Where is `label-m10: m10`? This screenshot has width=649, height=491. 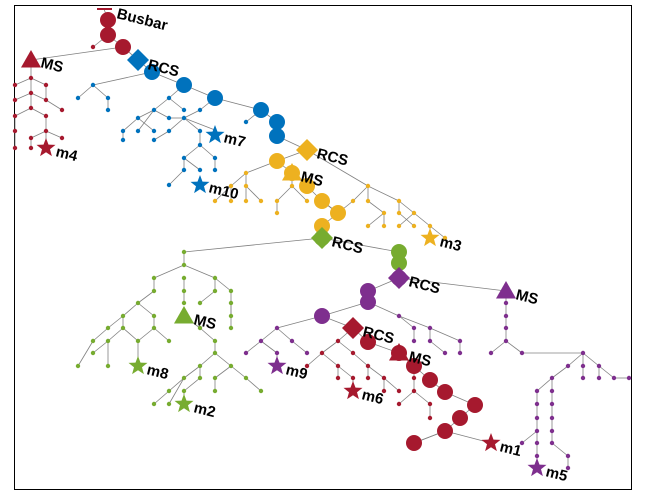
label-m10: m10 is located at coordinates (223, 191).